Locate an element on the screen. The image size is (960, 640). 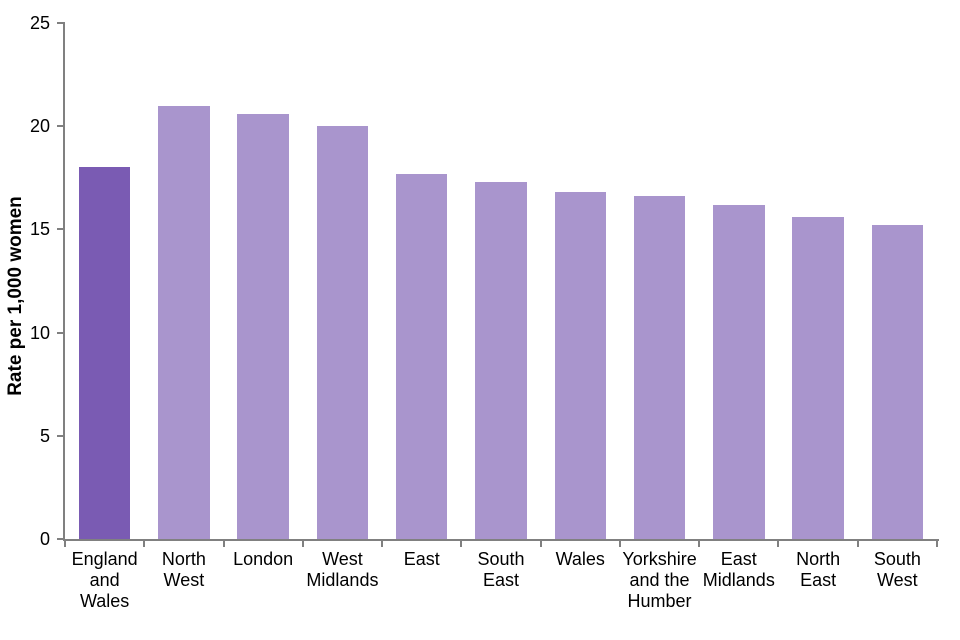
bar-west-midlands is located at coordinates (342, 332).